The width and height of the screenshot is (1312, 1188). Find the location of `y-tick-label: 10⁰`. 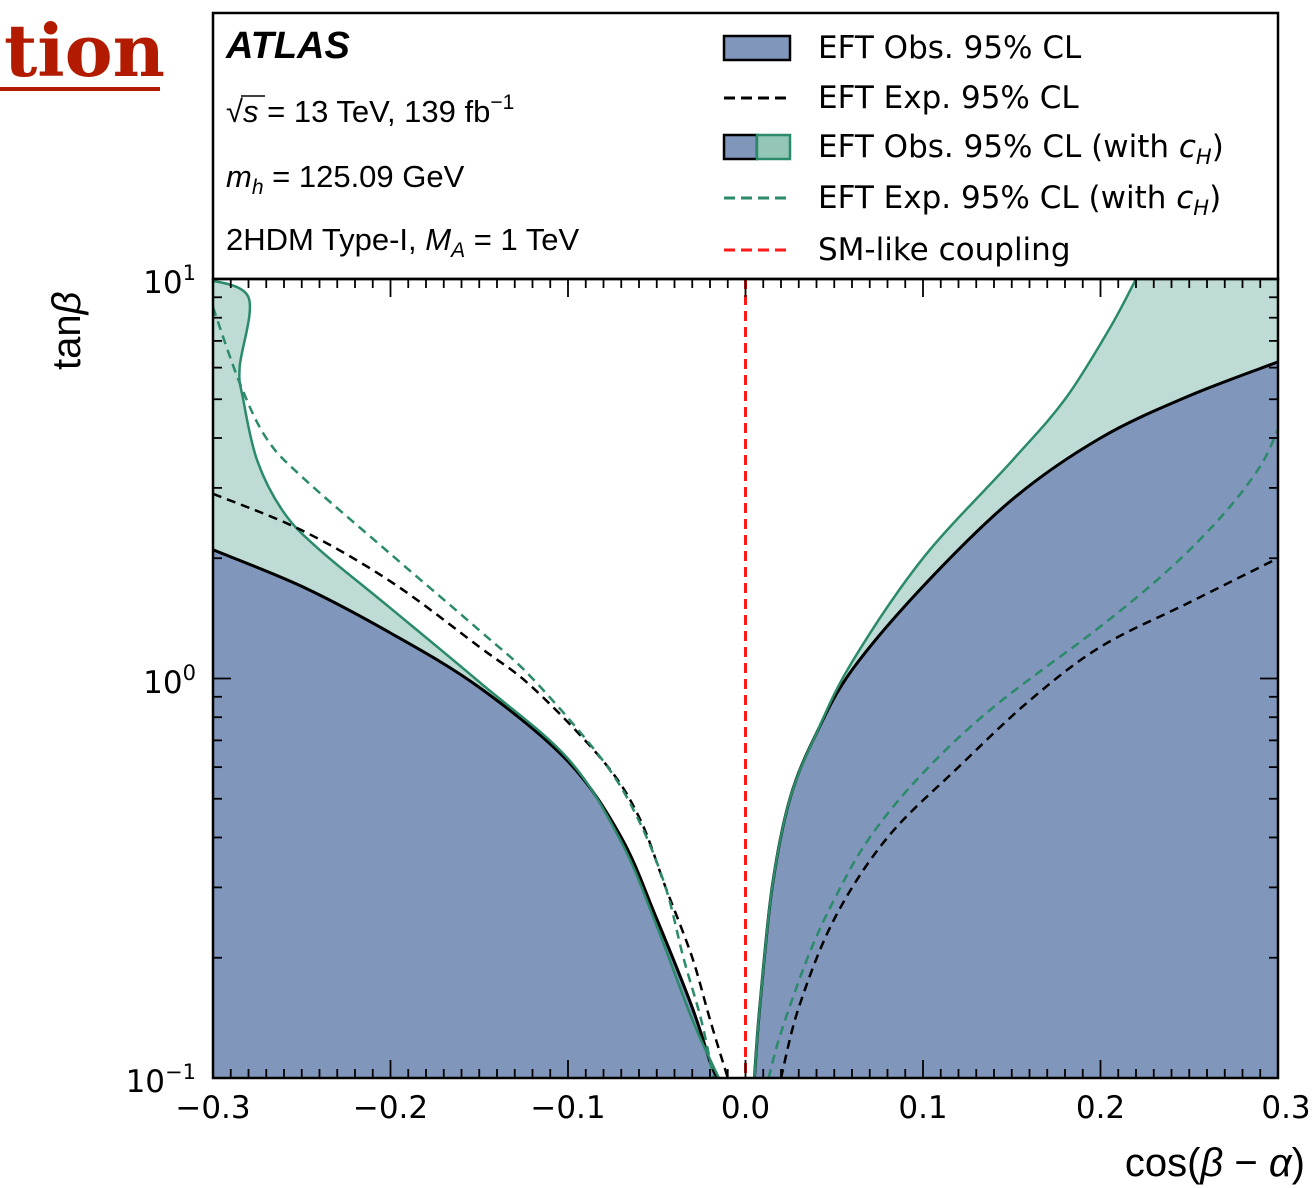

y-tick-label: 10⁰ is located at coordinates (169, 681).